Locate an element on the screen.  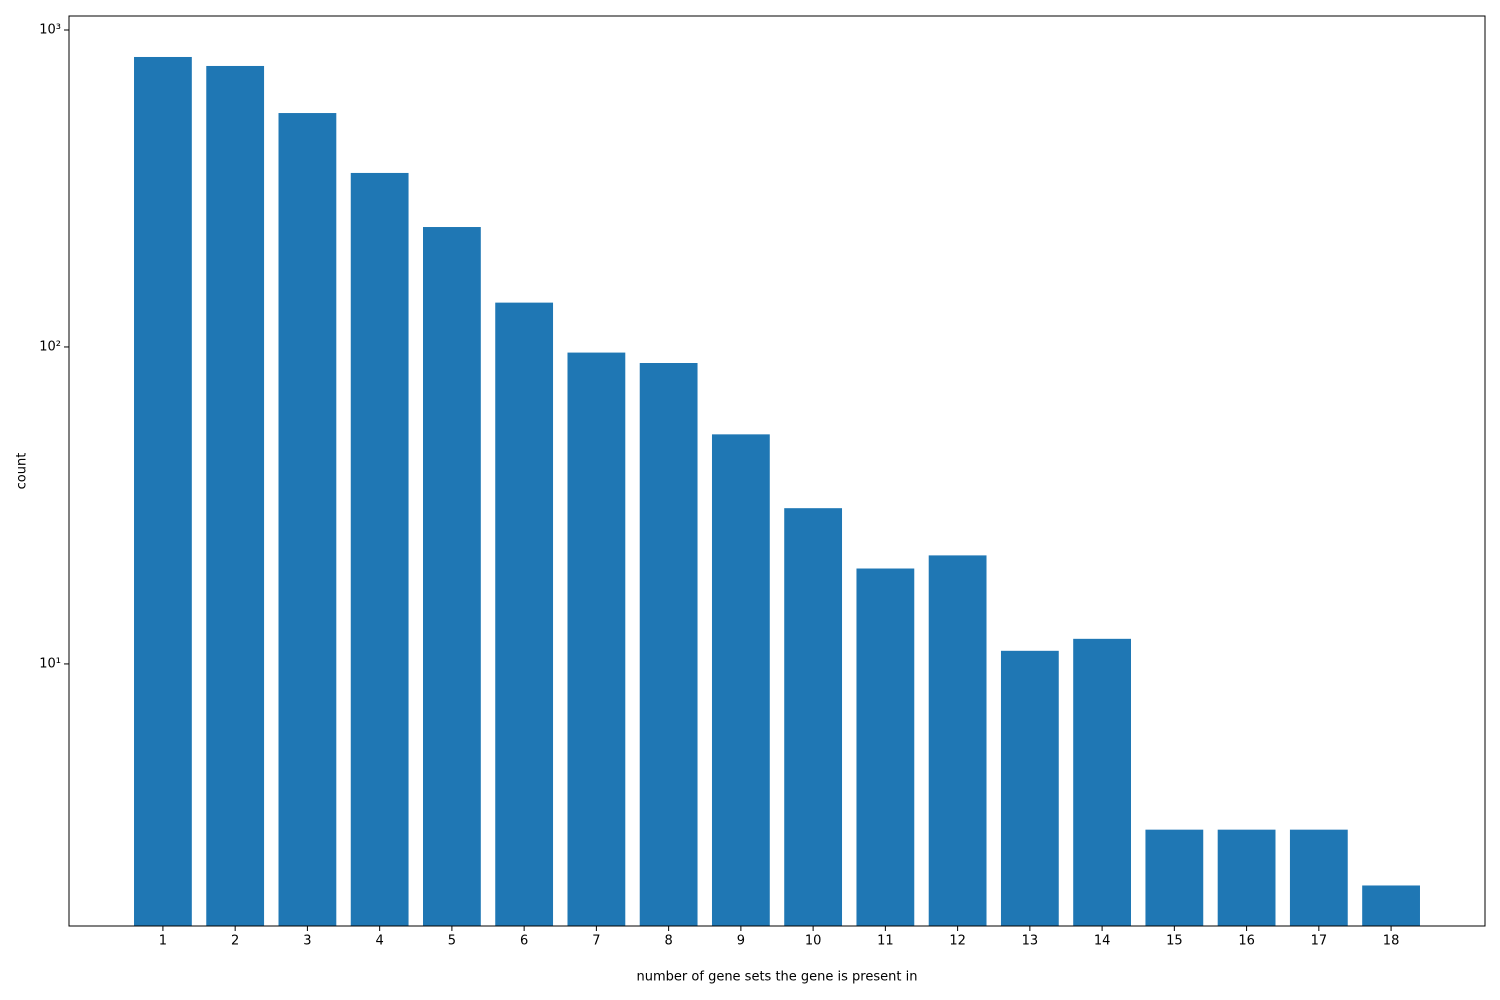
x-tick-label: 13 is located at coordinates (1030, 941).